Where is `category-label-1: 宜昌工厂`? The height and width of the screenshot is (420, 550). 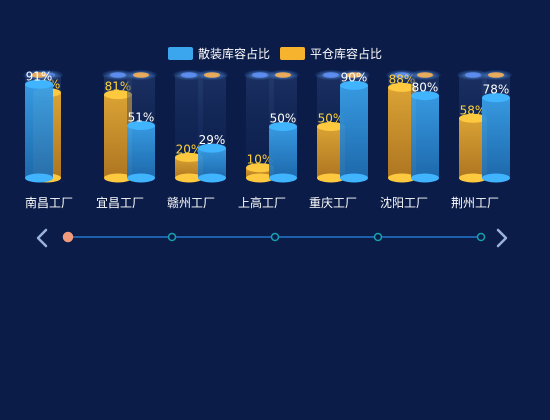
category-label-1: 宜昌工厂 is located at coordinates (120, 202).